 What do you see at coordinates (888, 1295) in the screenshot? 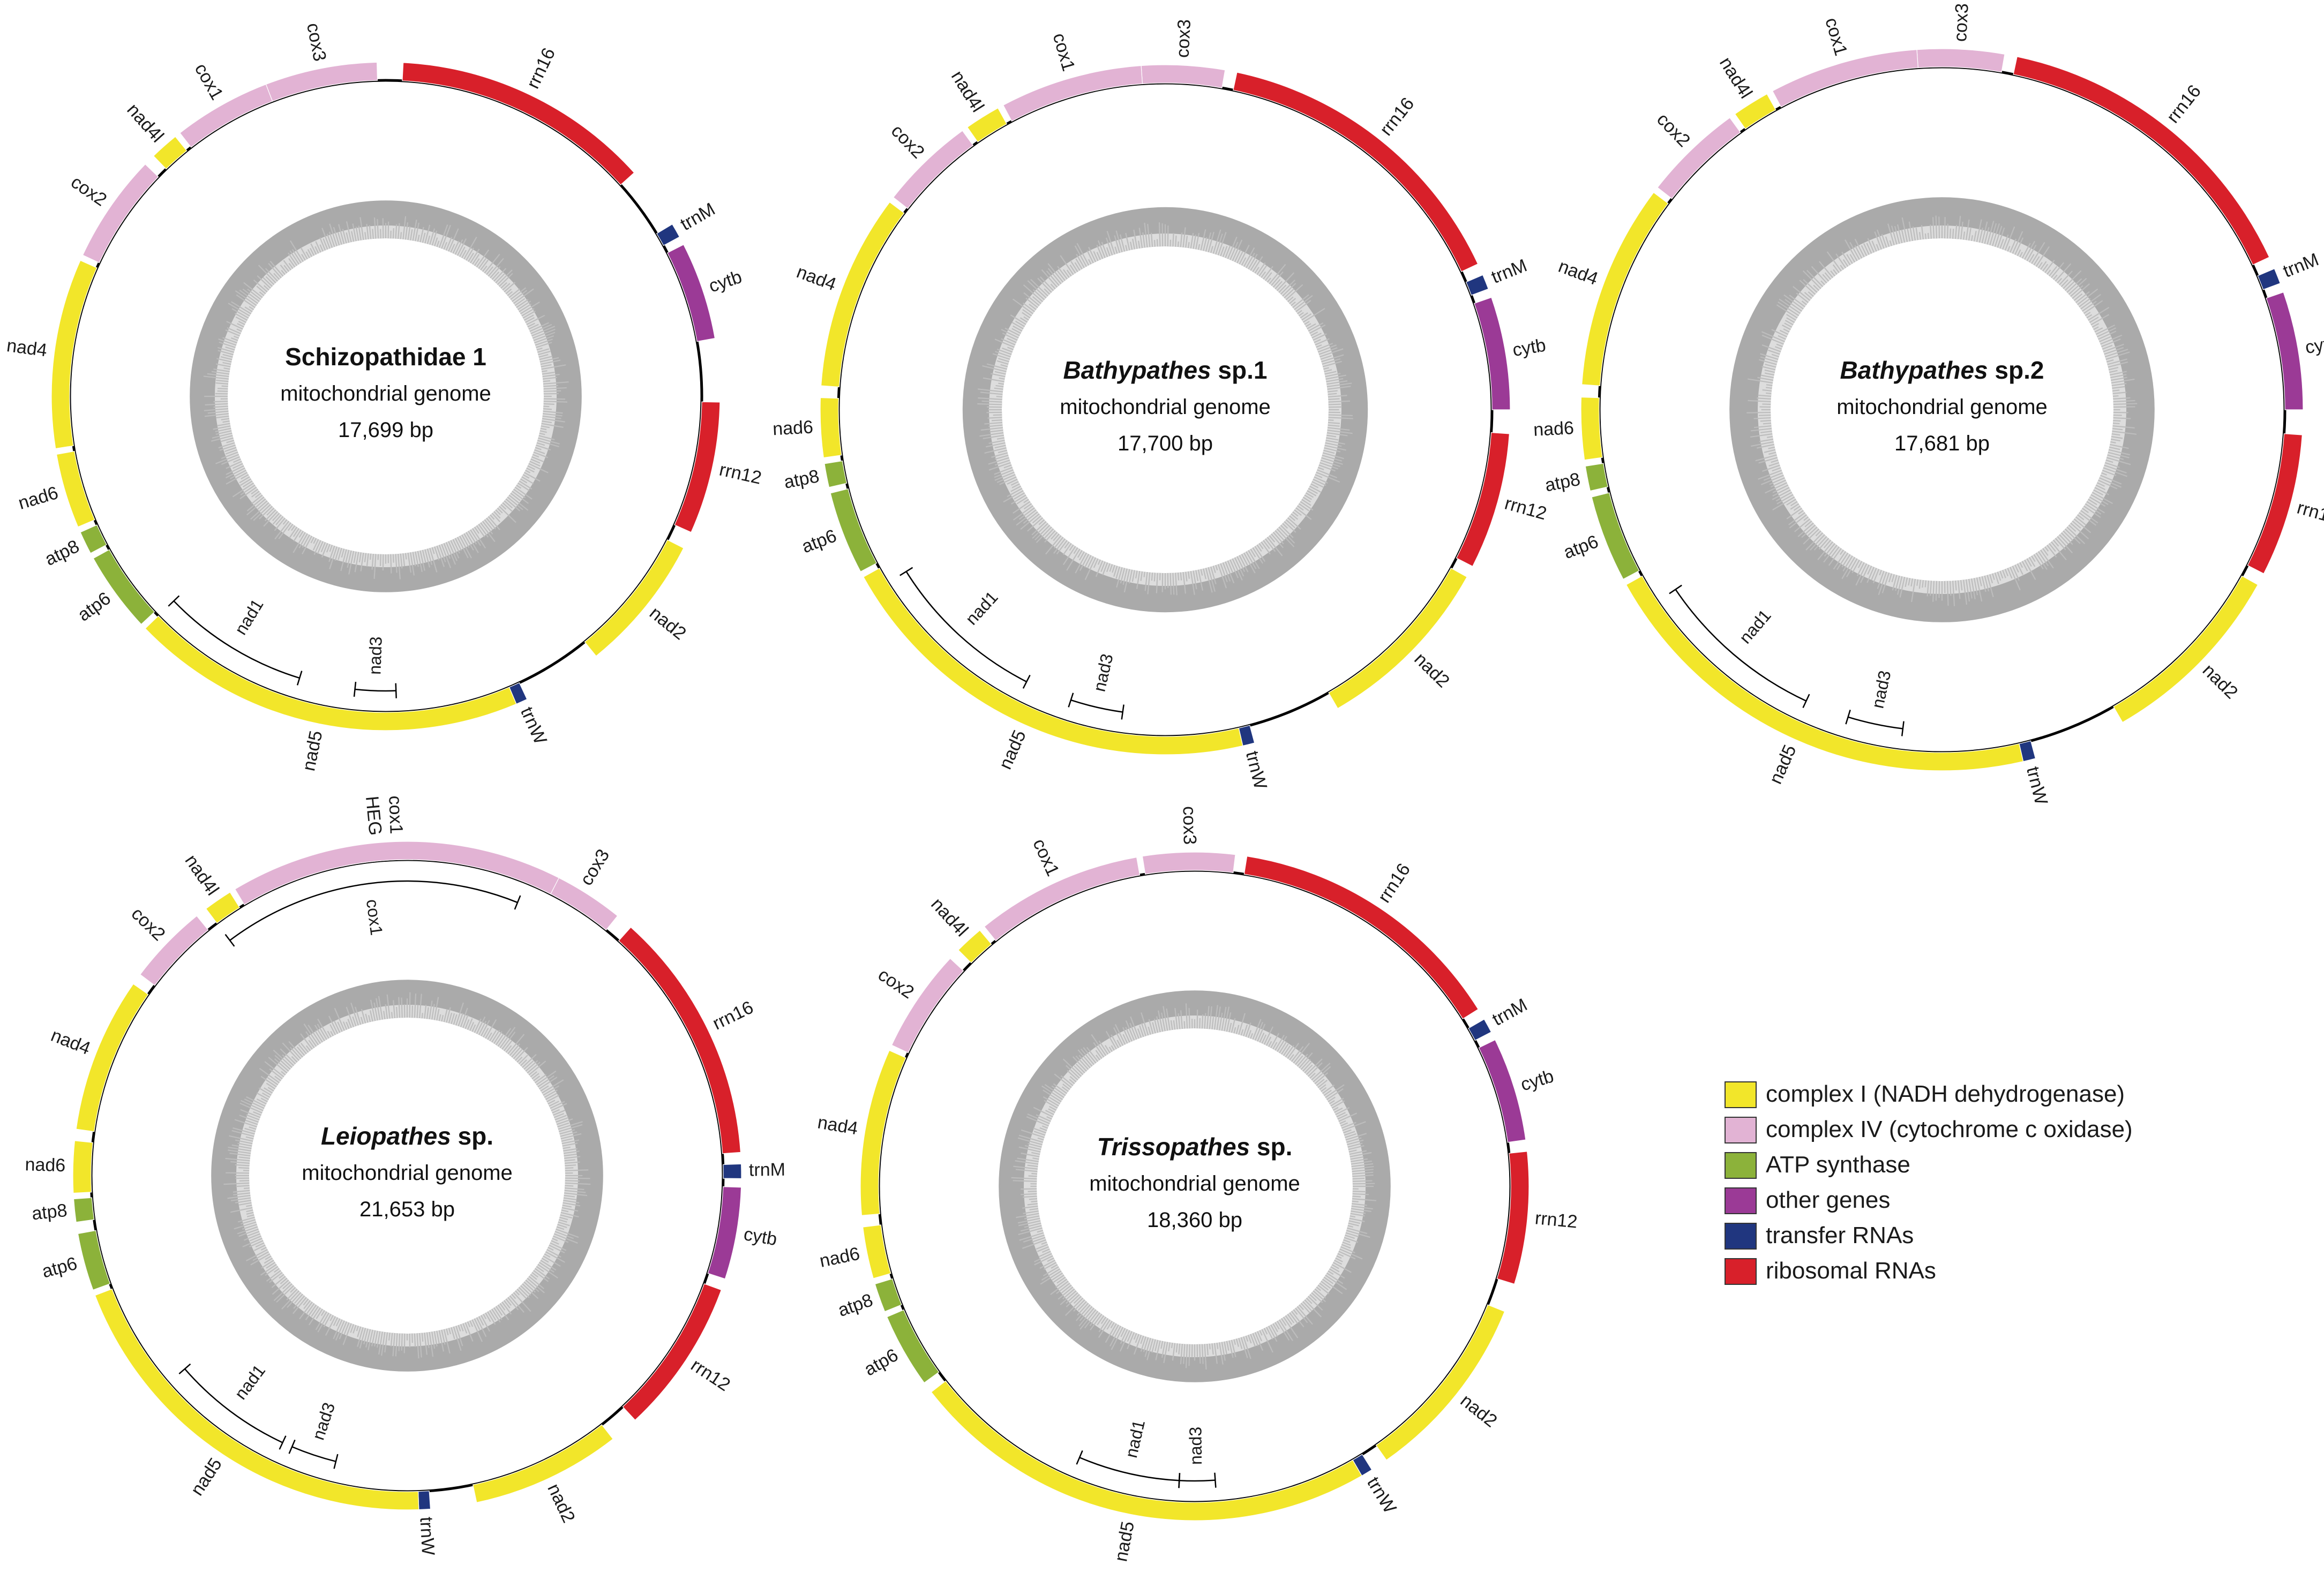
I see `gene-atp8` at bounding box center [888, 1295].